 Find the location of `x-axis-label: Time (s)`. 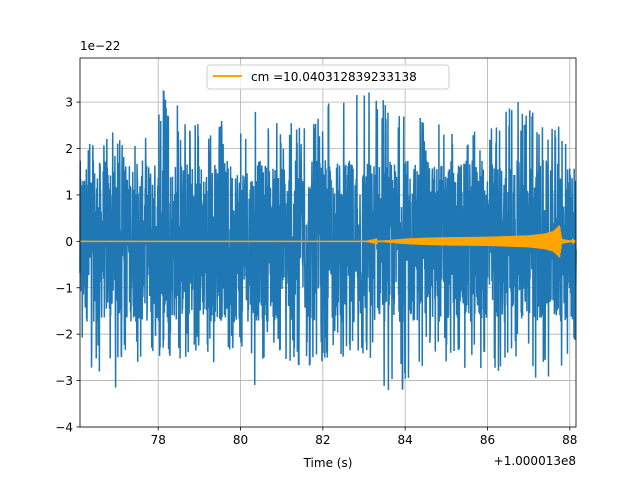

x-axis-label: Time (s) is located at coordinates (328, 463).